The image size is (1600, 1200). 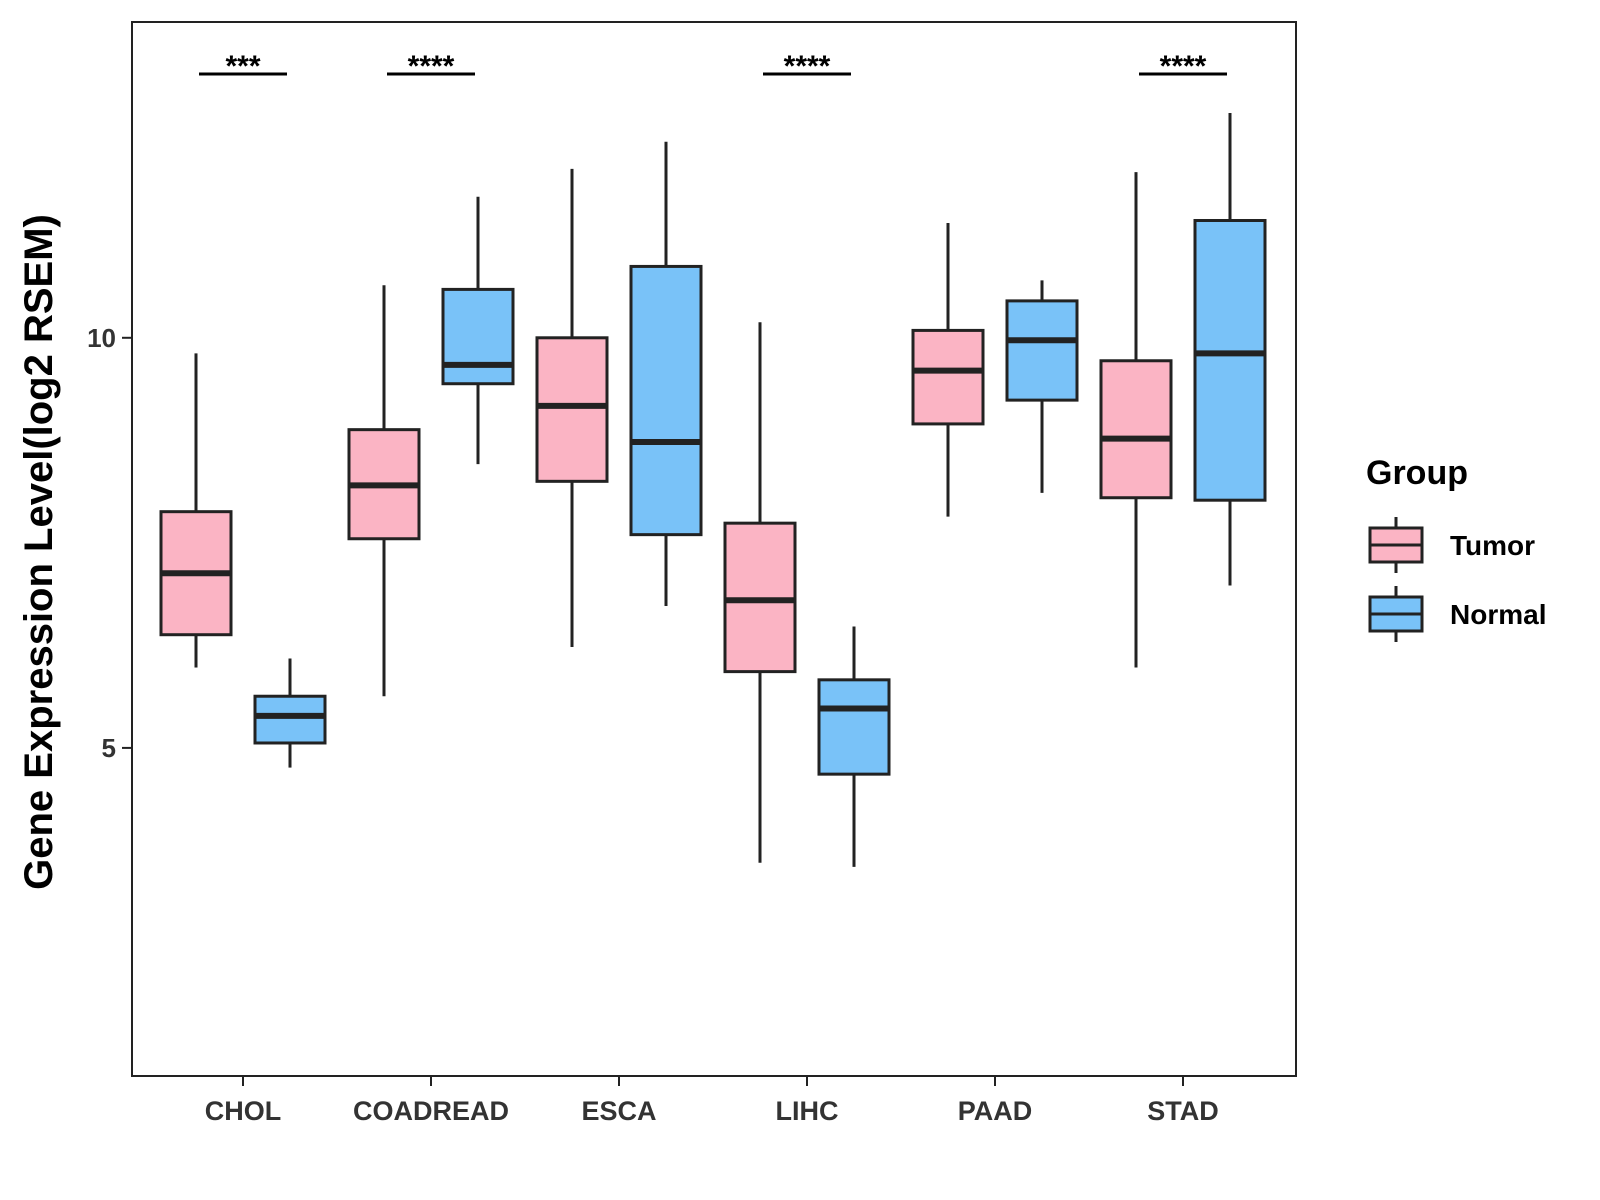 What do you see at coordinates (618, 1111) in the screenshot?
I see `x-tick-label-esca: ESCA` at bounding box center [618, 1111].